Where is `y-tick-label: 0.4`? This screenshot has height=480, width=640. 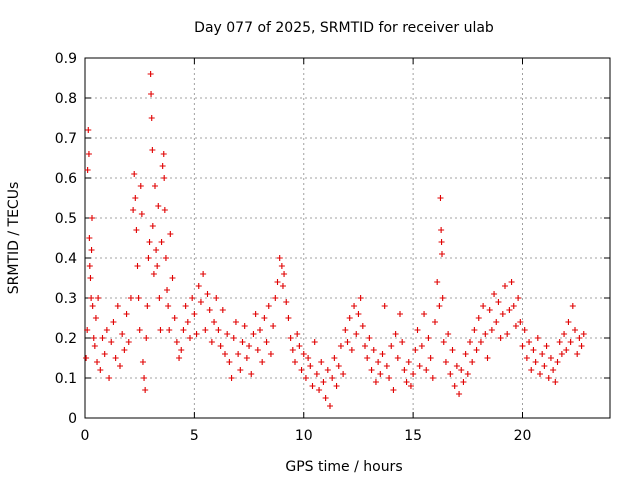 y-tick-label: 0.4 is located at coordinates (66, 259).